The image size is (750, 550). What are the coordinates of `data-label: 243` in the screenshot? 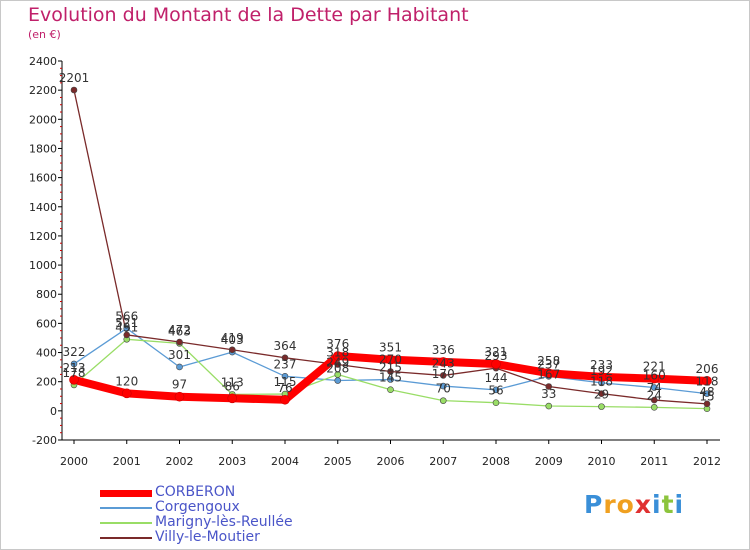 It's located at (443, 363).